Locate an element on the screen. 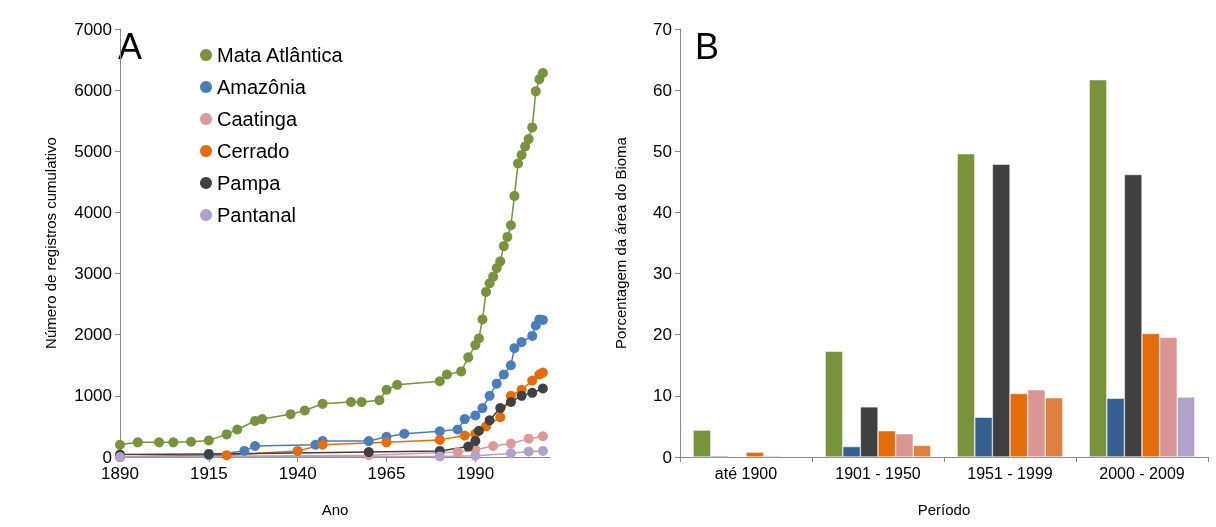  x-tick-label: 1890 is located at coordinates (120, 473).